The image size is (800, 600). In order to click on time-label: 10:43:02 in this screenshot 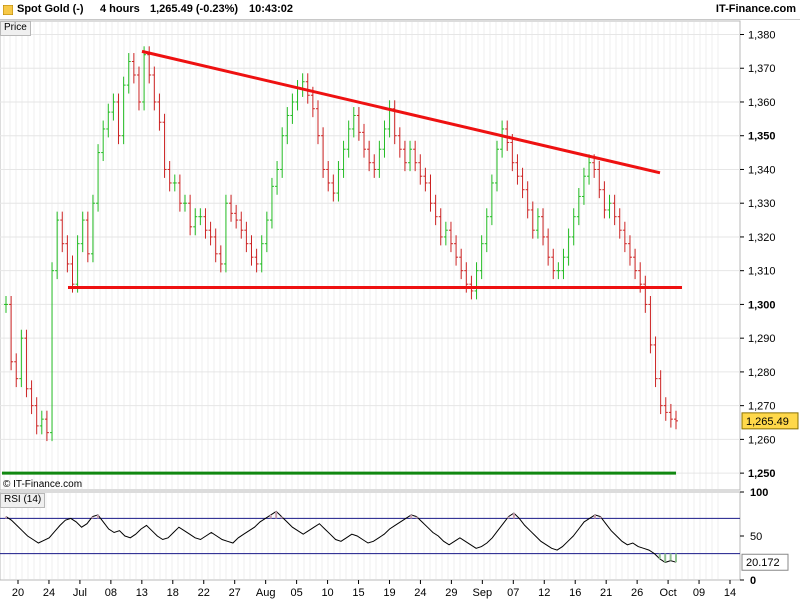, I will do `click(271, 9)`.